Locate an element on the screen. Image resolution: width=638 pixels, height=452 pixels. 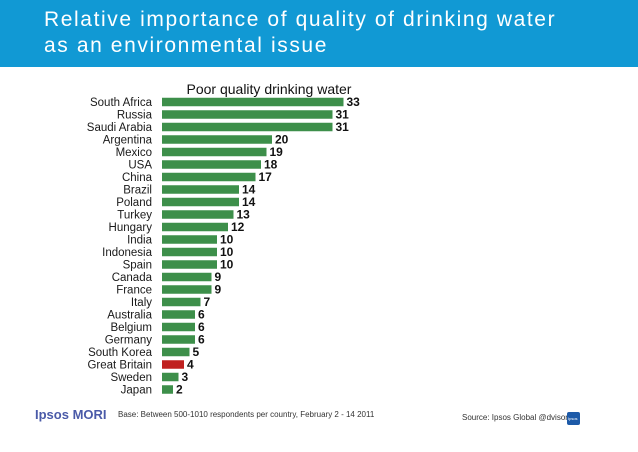
category-label-argentina: Argentina is located at coordinates (128, 141).